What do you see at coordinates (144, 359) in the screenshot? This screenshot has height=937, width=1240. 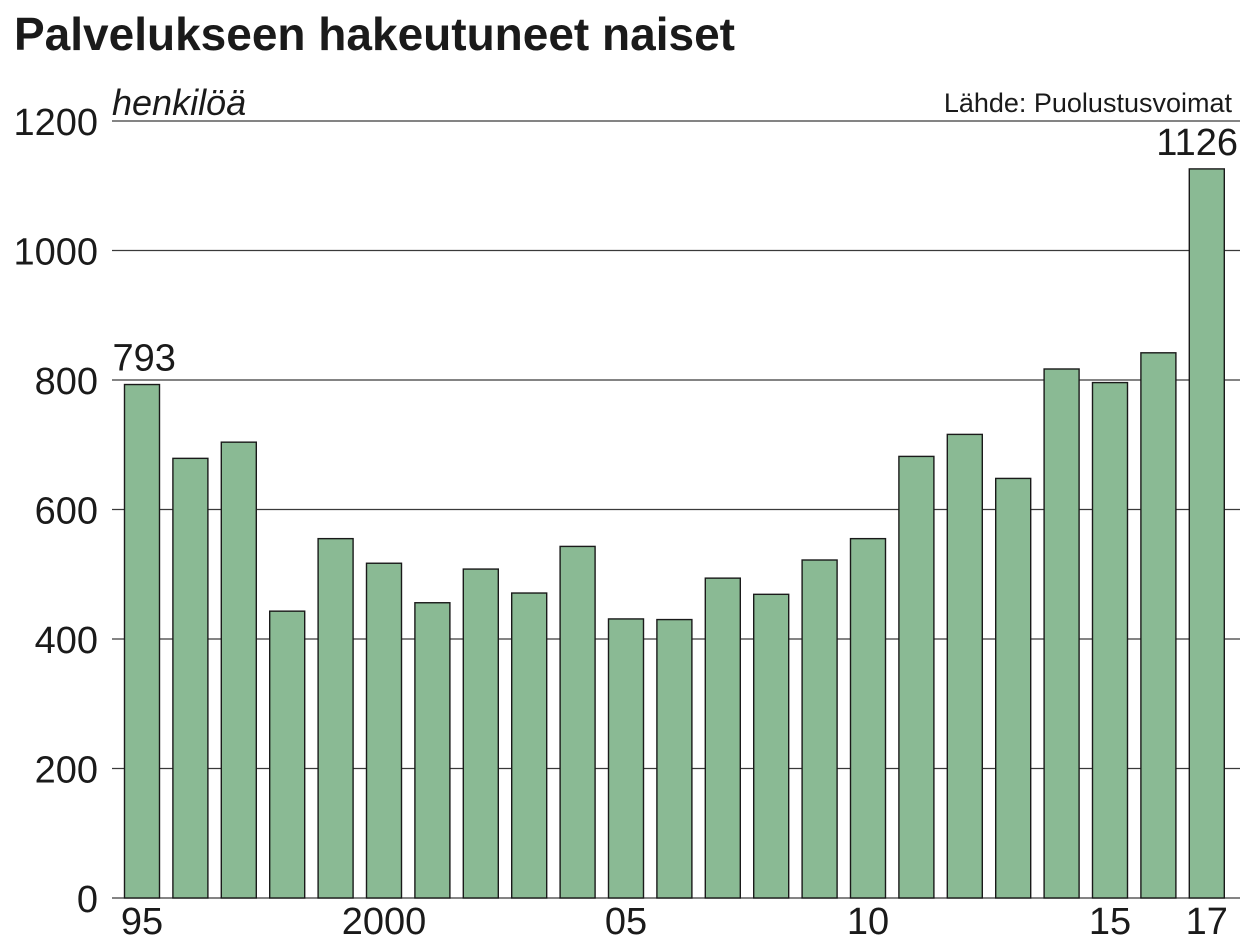 I see `data-label-793: 793` at bounding box center [144, 359].